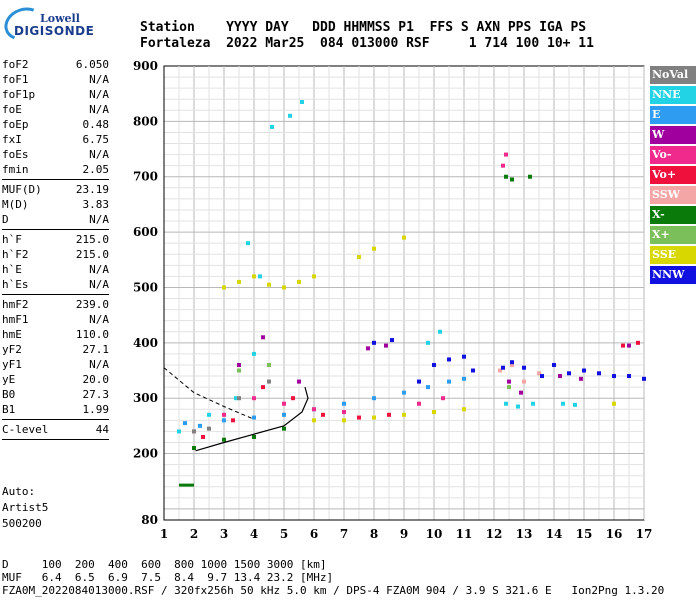 Image resolution: width=700 pixels, height=600 pixels. I want to click on legend-item-vo-: Vo-, so click(673, 155).